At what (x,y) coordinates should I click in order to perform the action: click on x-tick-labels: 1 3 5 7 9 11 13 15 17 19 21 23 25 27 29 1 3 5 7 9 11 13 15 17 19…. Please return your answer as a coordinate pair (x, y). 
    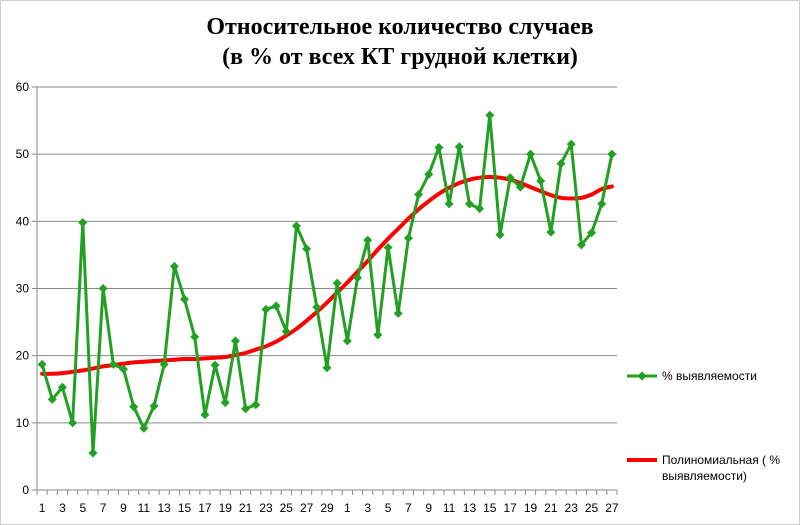
    Looking at the image, I should click on (329, 508).